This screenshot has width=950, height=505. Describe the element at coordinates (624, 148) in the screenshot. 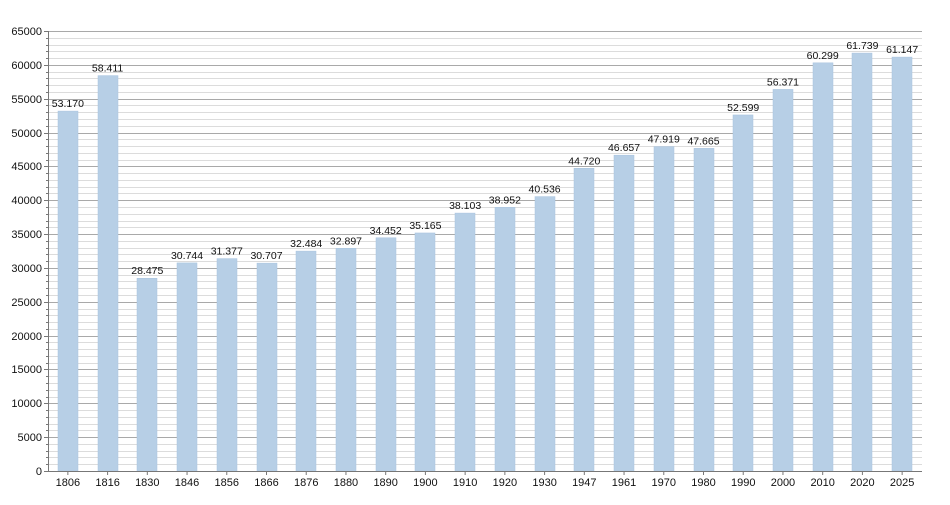

I see `data-label: 46.657` at that location.